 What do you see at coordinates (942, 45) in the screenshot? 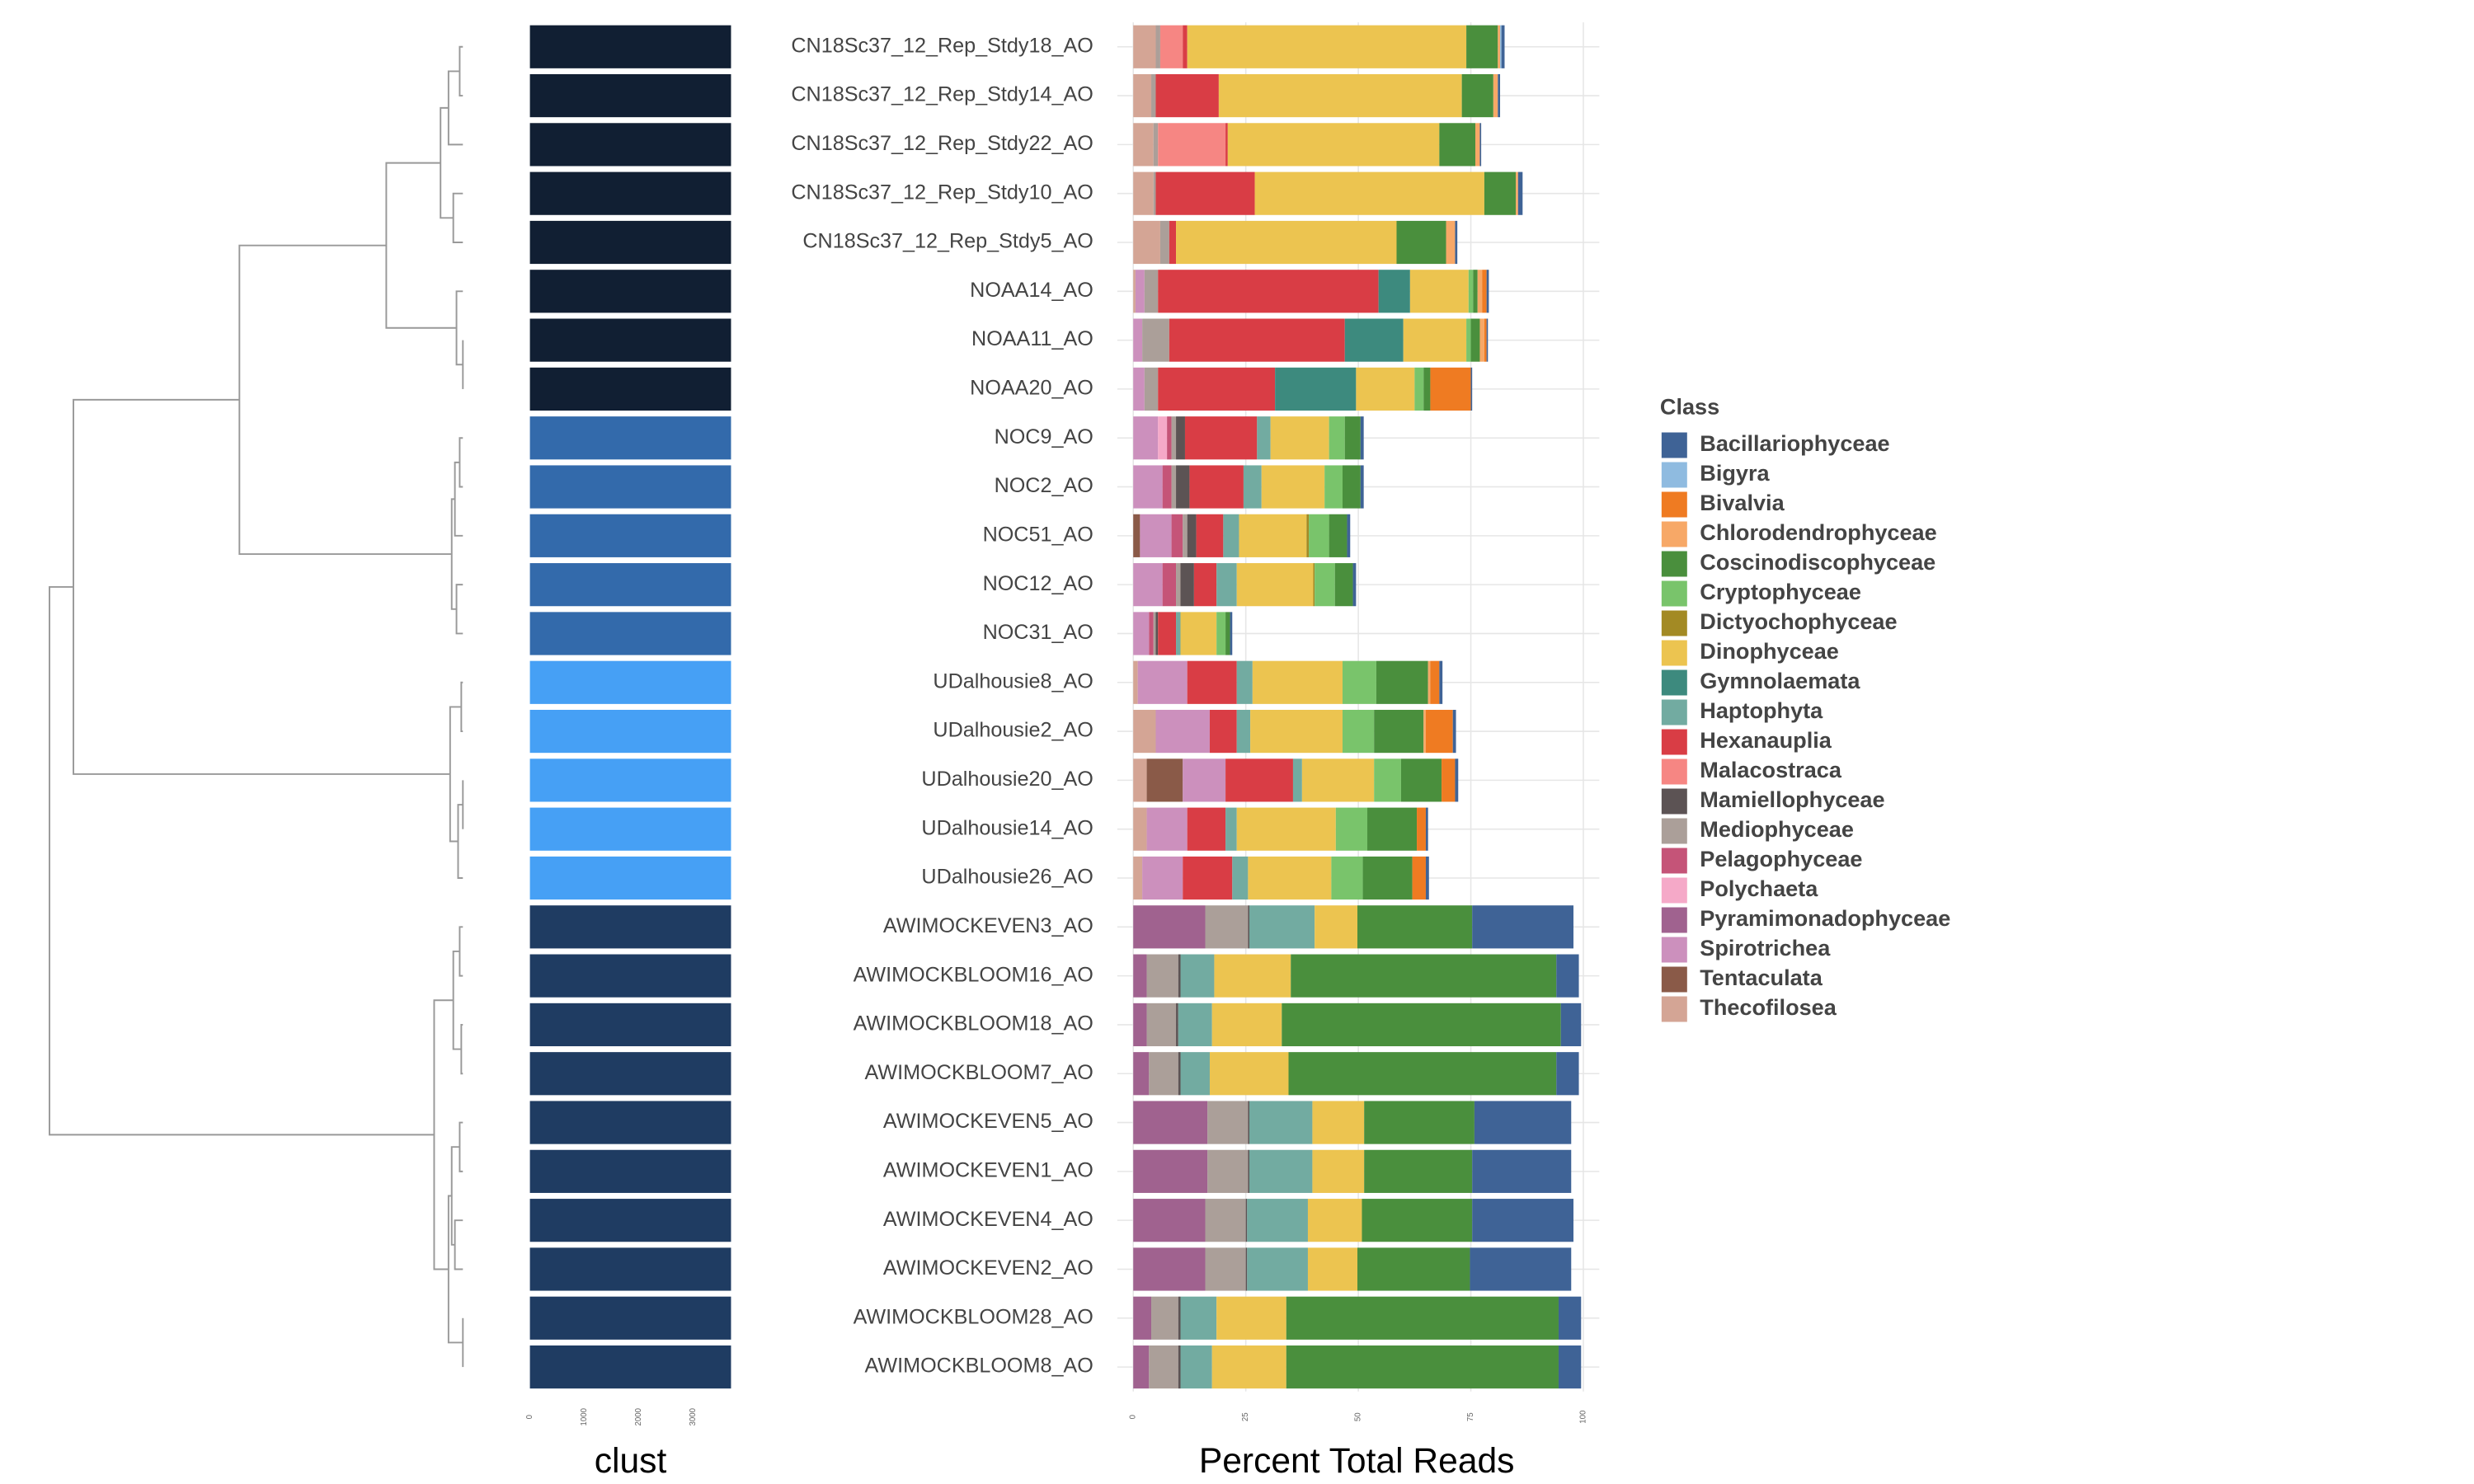
I see `y-tick-label: CN18Sc37_12_Rep_Stdy18_AO` at bounding box center [942, 45].